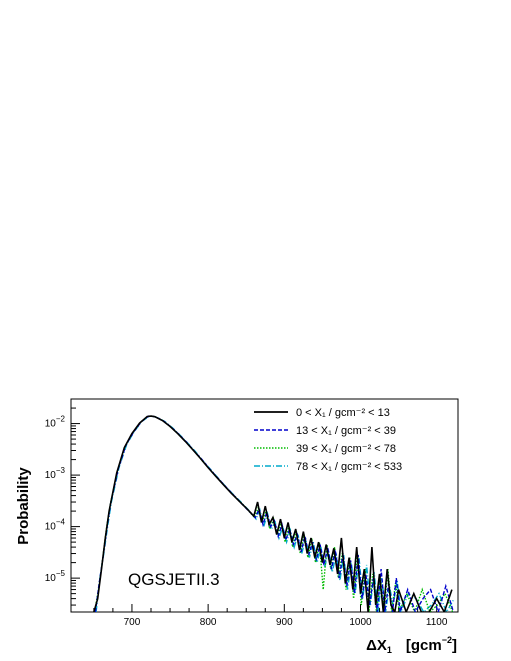 This screenshot has height=661, width=511. What do you see at coordinates (349, 467) in the screenshot?
I see `legend-entry-label: 78 < X₁ / gcm⁻² < 533` at bounding box center [349, 467].